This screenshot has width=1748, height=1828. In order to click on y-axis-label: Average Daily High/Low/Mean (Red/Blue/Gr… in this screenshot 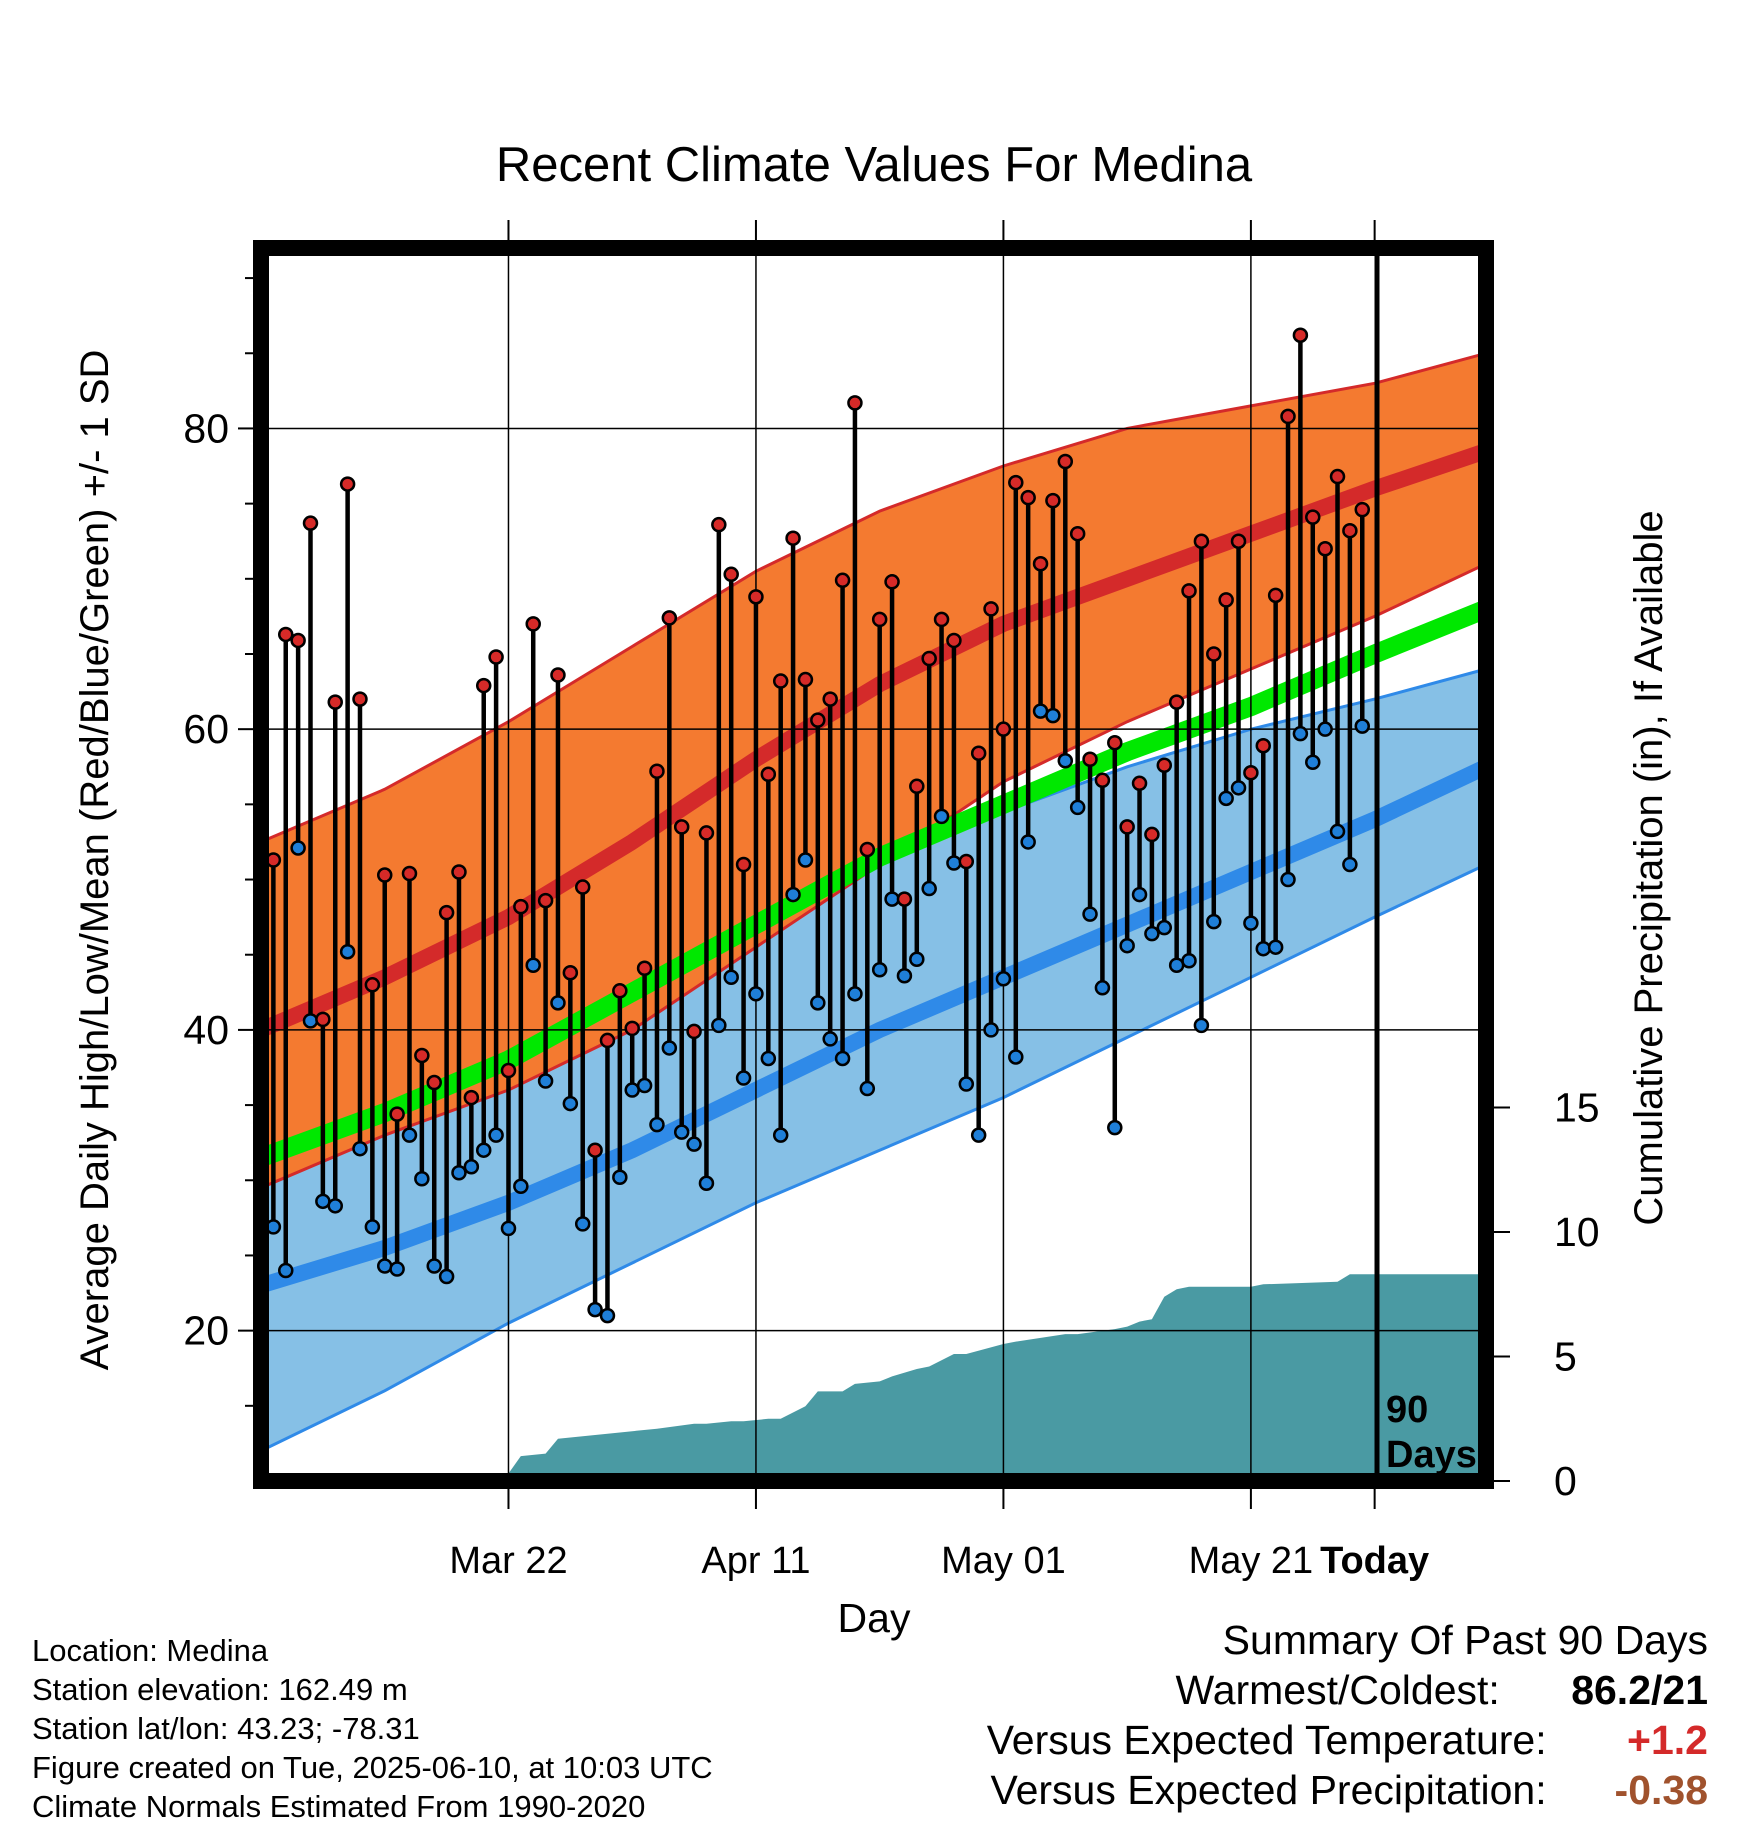, I will do `click(95, 860)`.